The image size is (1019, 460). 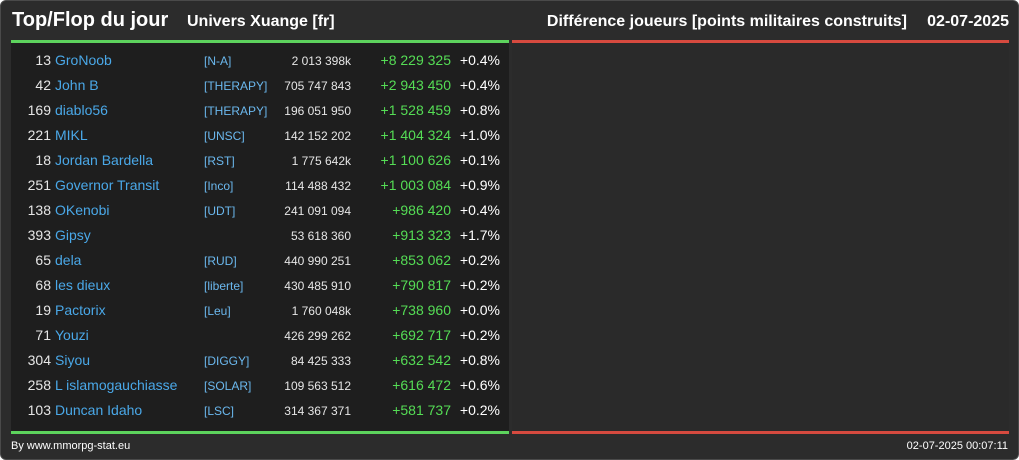 What do you see at coordinates (71, 446) in the screenshot?
I see `source-credit: By www.mmorpg-stat.eu` at bounding box center [71, 446].